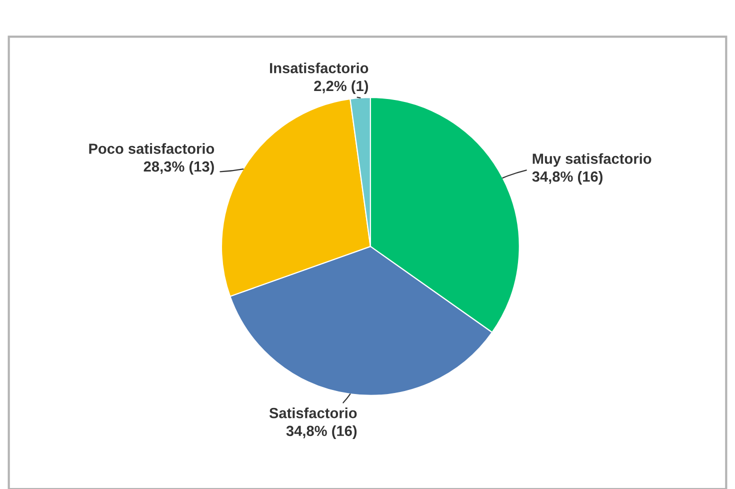  I want to click on slice-label: Muy satisfactorio, so click(592, 160).